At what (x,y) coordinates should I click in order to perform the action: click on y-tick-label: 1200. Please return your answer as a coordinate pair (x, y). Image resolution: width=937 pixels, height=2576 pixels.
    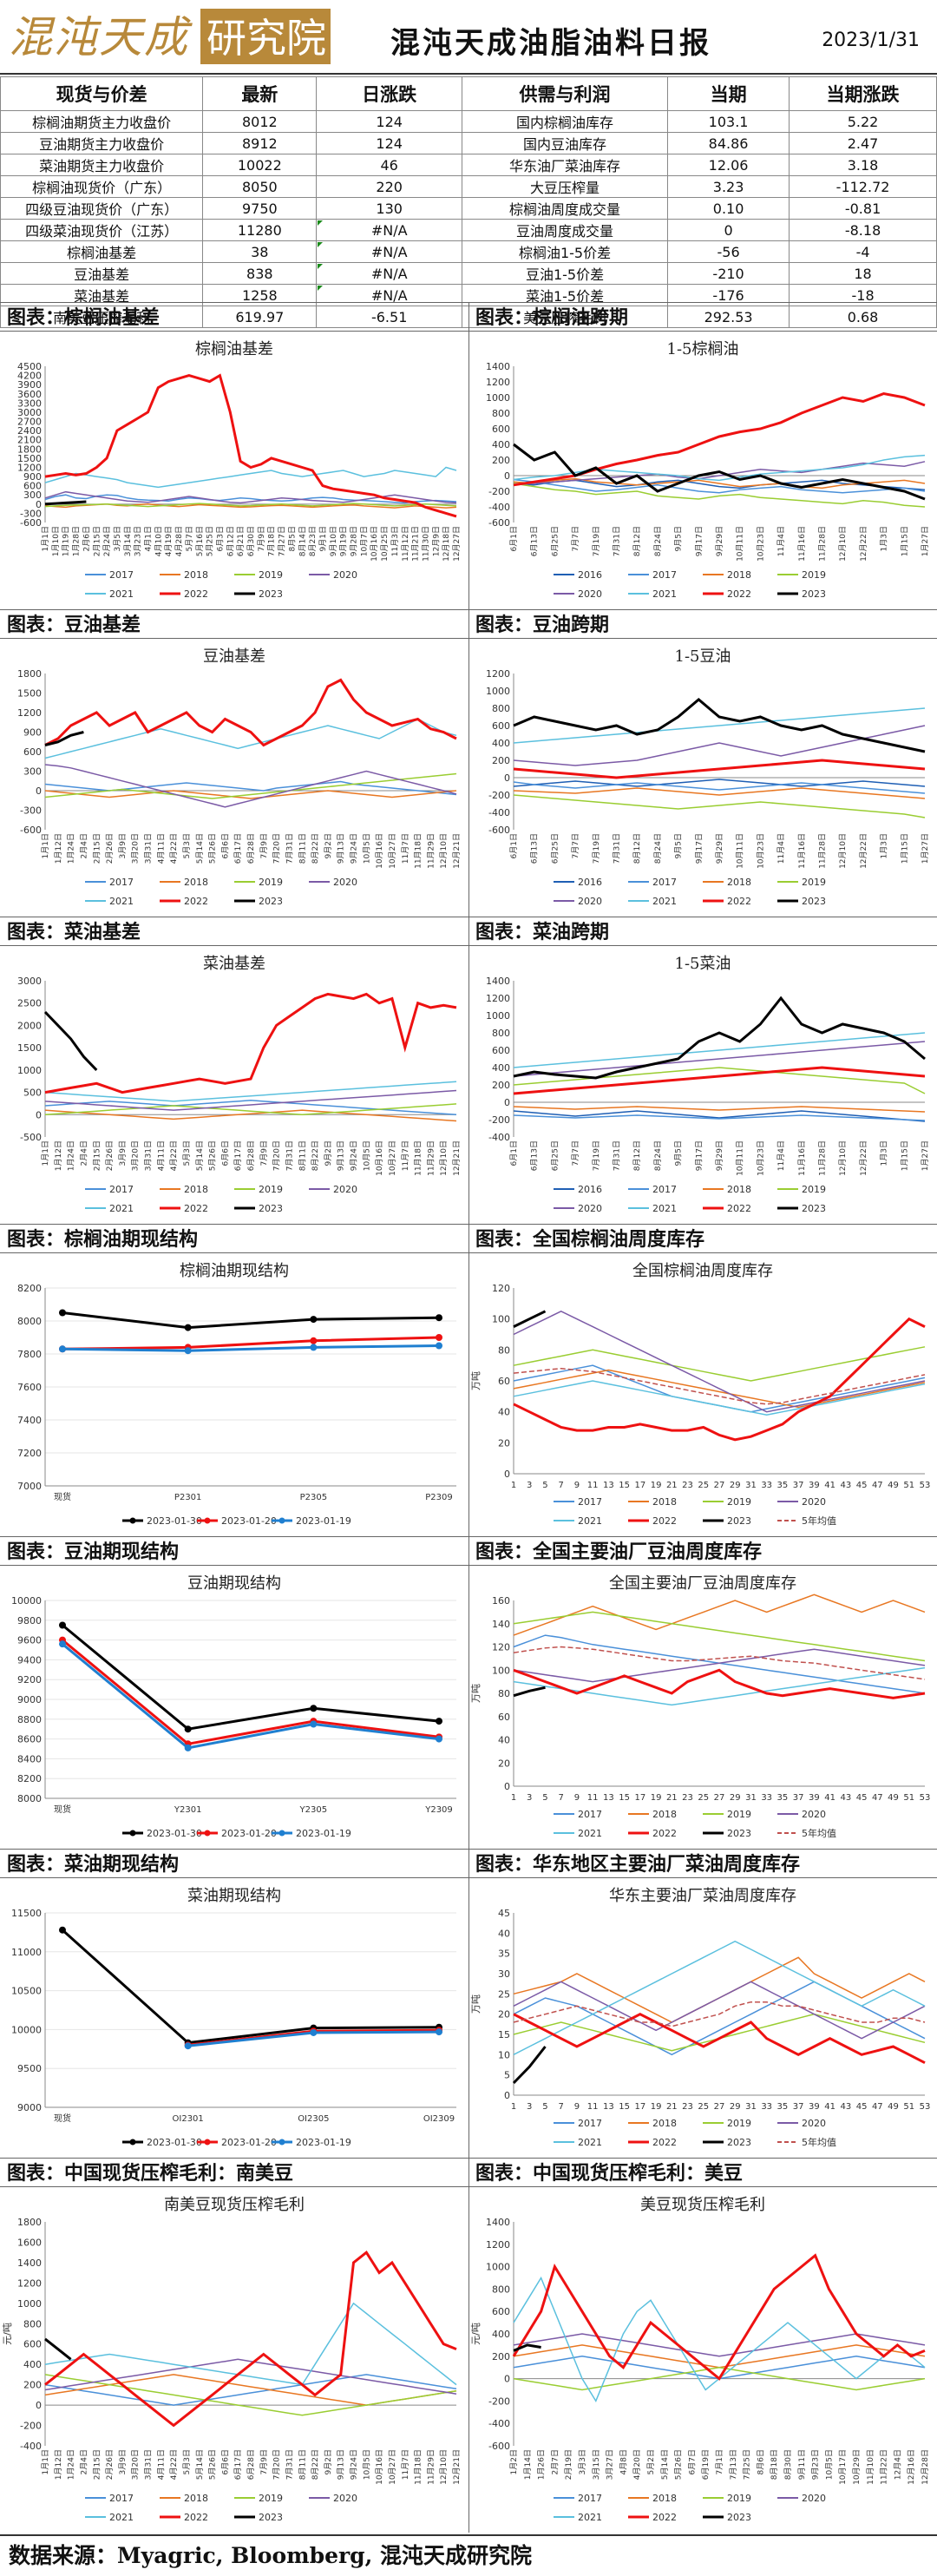
    Looking at the image, I should click on (29, 713).